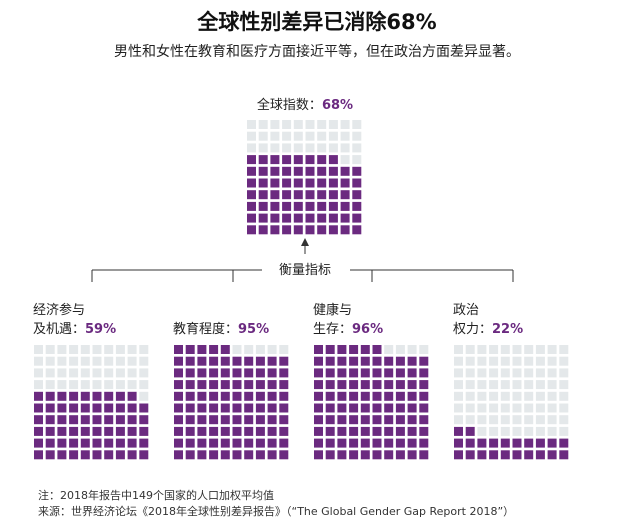 The width and height of the screenshot is (634, 531). I want to click on health-label: 健康与 生存：96%, so click(348, 320).